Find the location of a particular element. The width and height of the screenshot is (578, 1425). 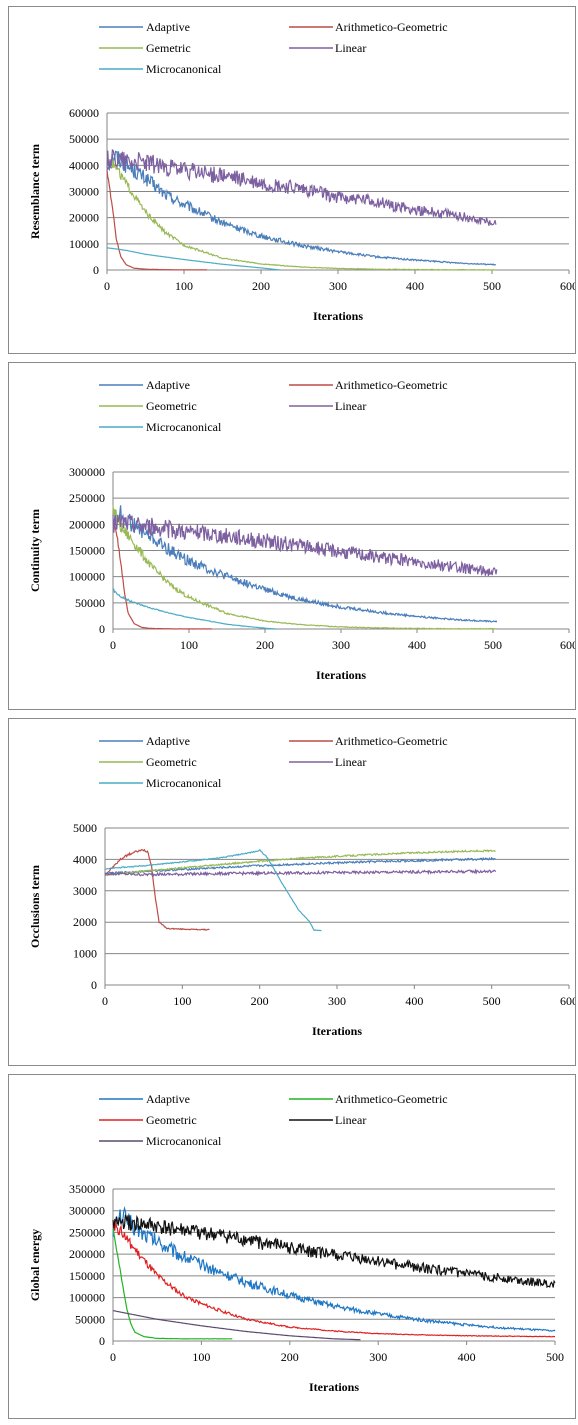

y-tick-label: 1000 is located at coordinates (85, 954).